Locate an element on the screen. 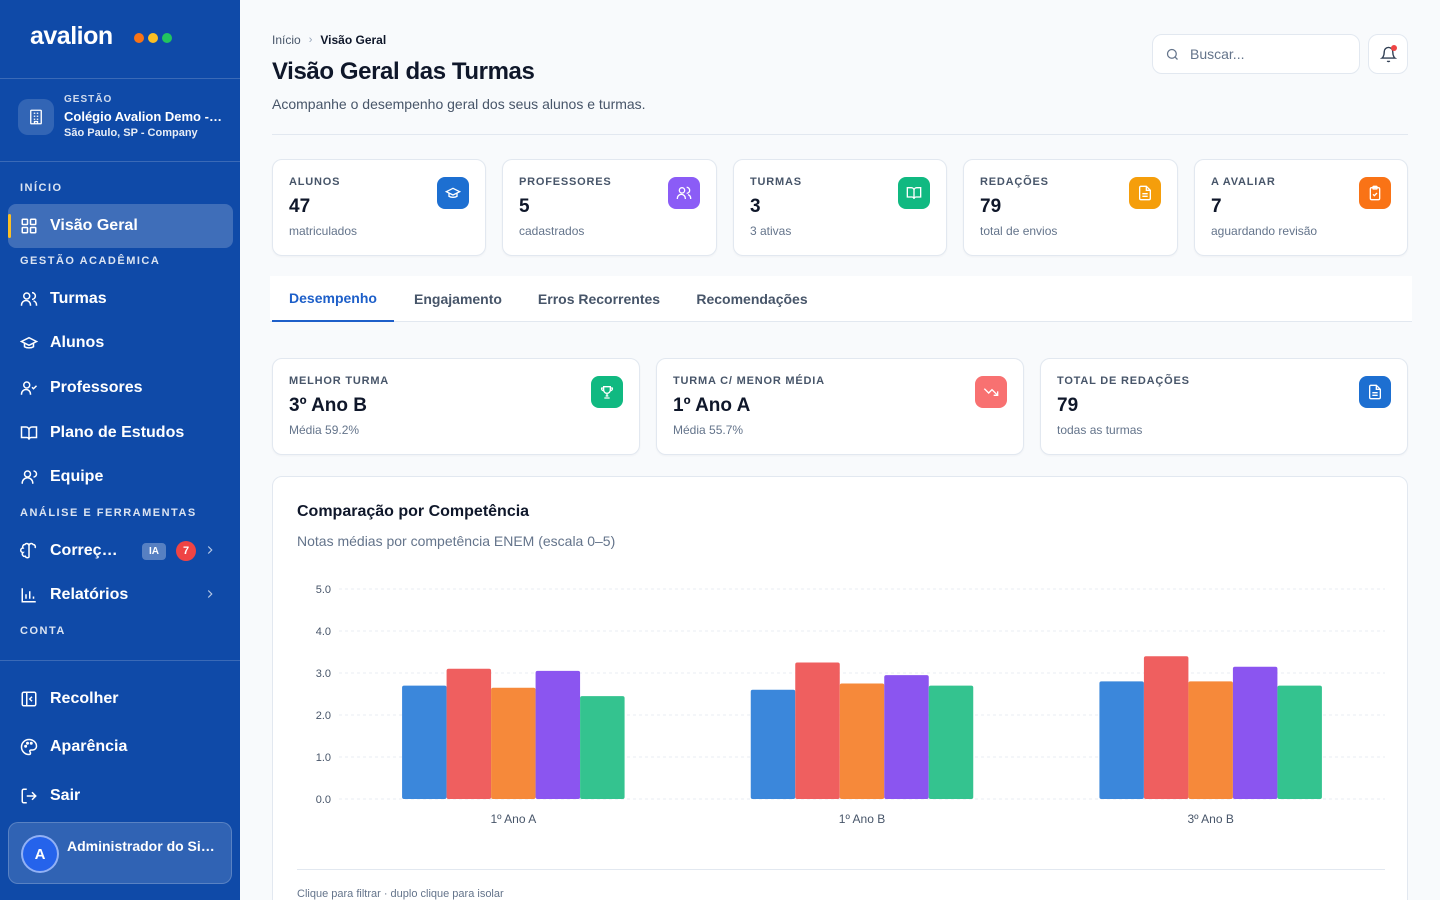  stat-card-teachers: PROFESSORES 5 cadastrados is located at coordinates (609, 207).